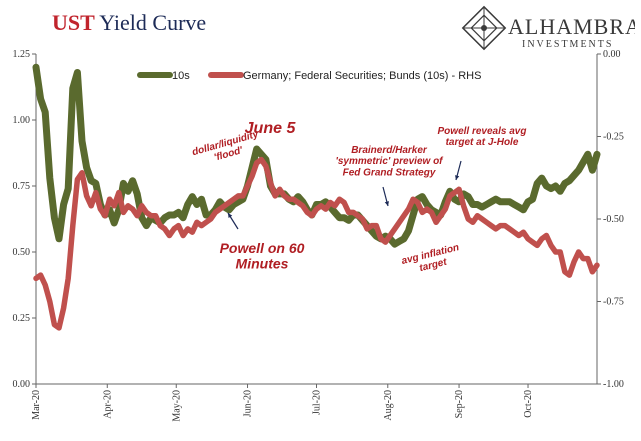  I want to click on y-left-tick-label: 1.25, so click(22, 54).